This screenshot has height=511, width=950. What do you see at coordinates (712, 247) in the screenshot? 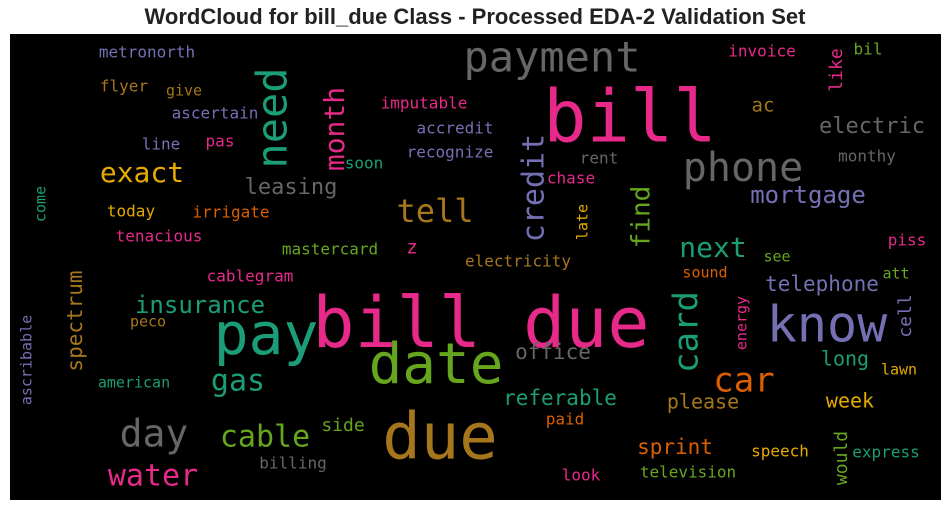
I see `word-next: next` at bounding box center [712, 247].